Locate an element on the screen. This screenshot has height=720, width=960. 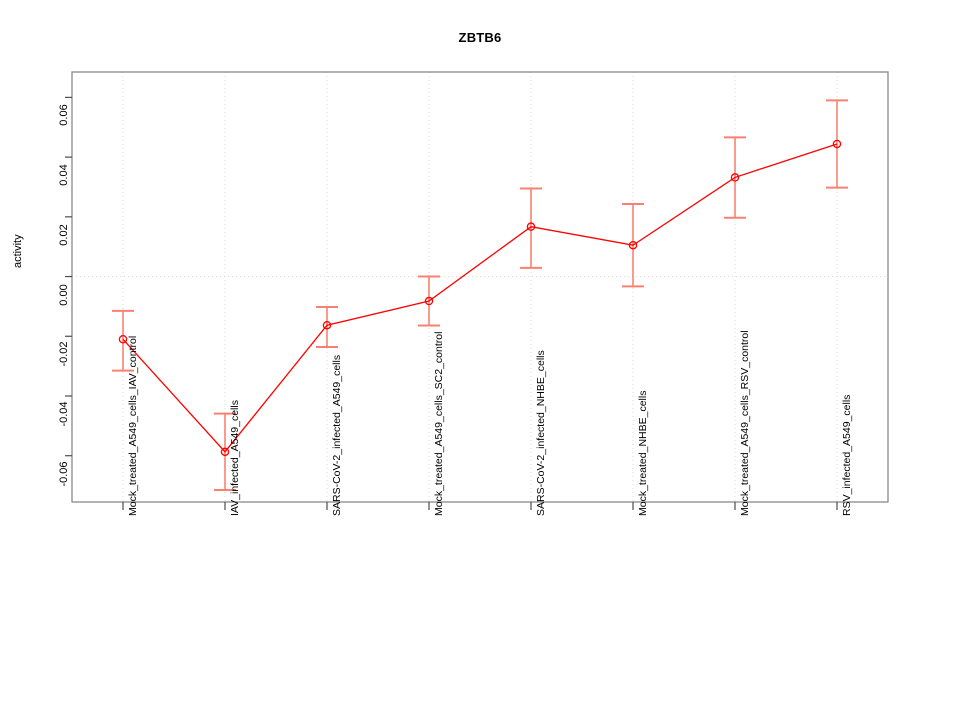
y-tick-label: -0.02 is located at coordinates (64, 354).